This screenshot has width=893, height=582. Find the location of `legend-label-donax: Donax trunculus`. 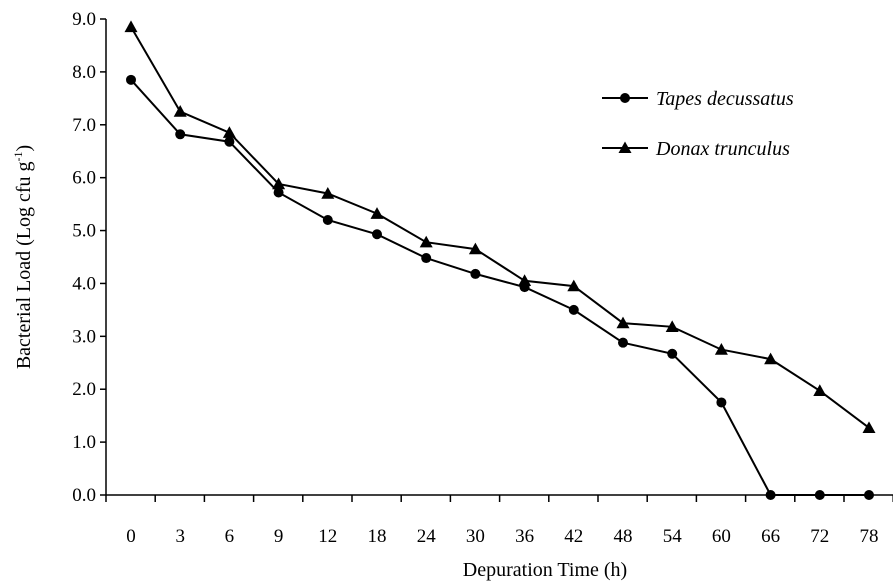

legend-label-donax: Donax trunculus is located at coordinates (722, 149).